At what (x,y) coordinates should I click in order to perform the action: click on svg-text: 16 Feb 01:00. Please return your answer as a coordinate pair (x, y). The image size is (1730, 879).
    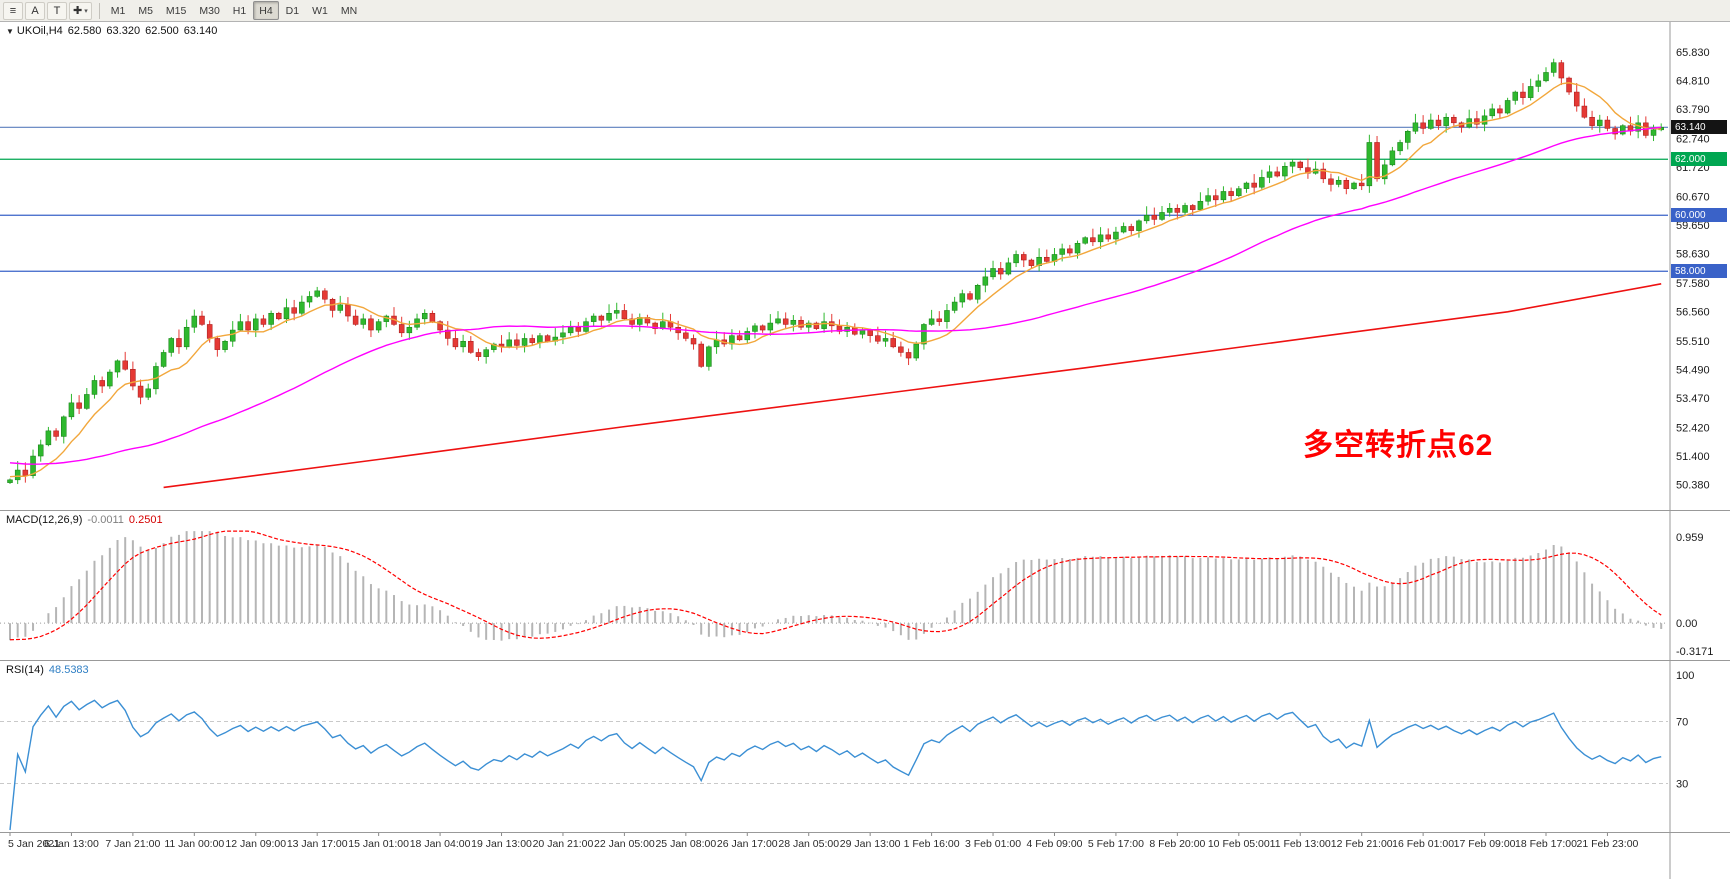
    Looking at the image, I should click on (1423, 844).